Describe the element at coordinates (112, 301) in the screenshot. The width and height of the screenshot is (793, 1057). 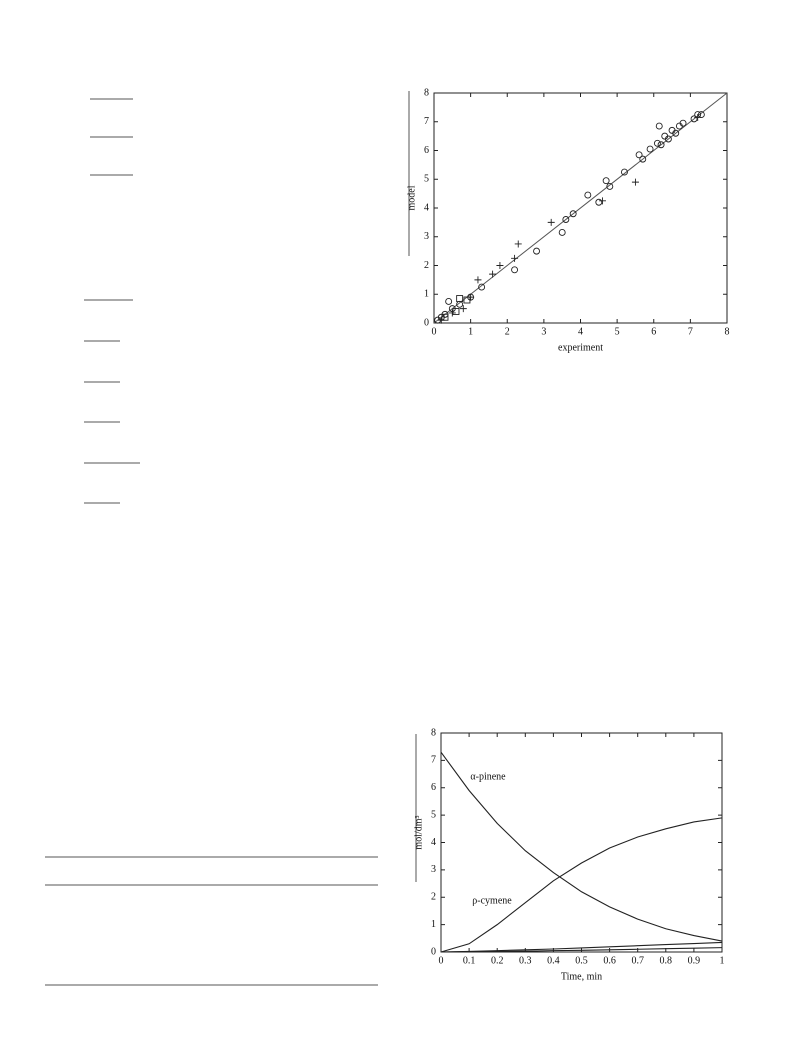
I see `equation-rules` at that location.